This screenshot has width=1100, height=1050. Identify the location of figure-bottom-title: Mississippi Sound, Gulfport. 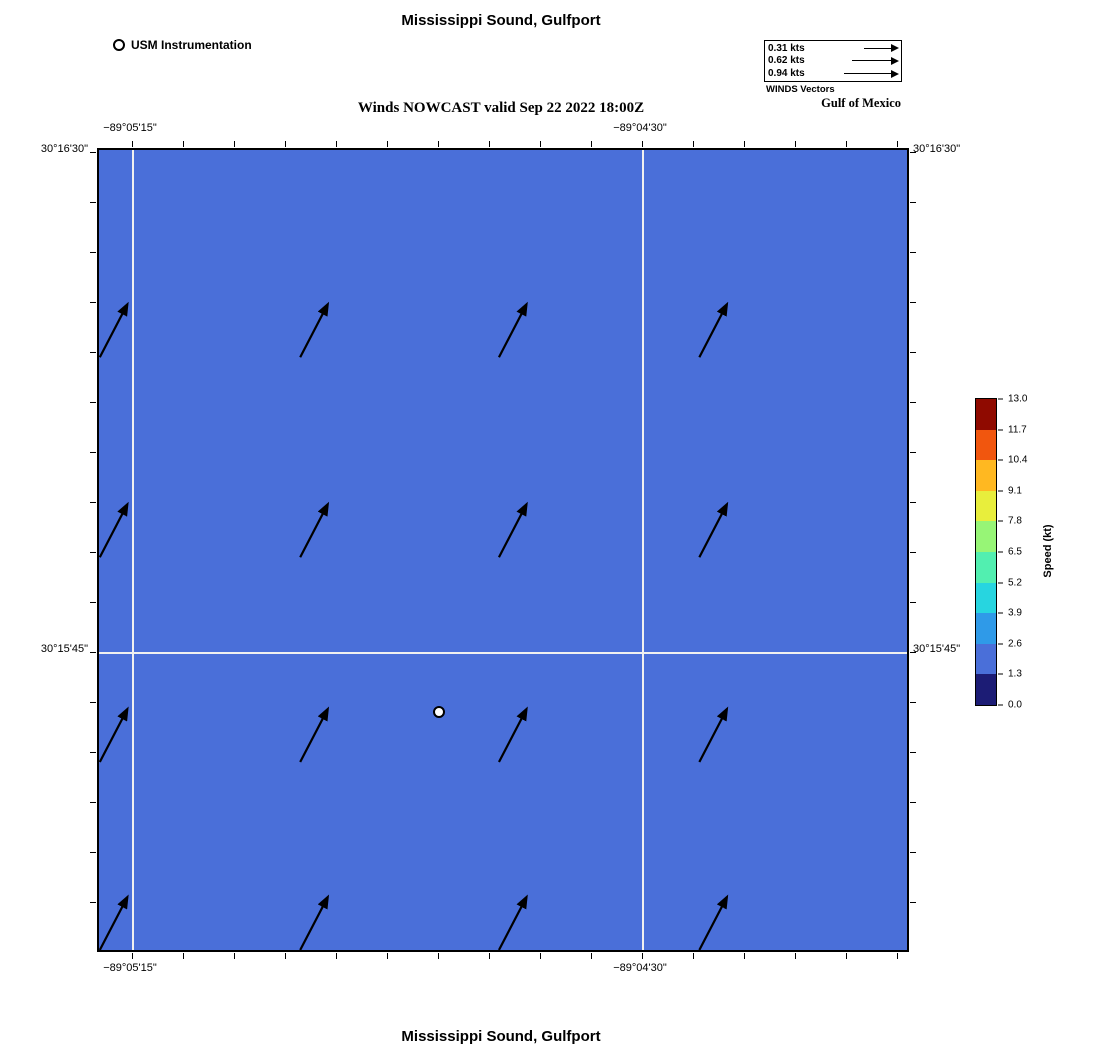
(501, 1036).